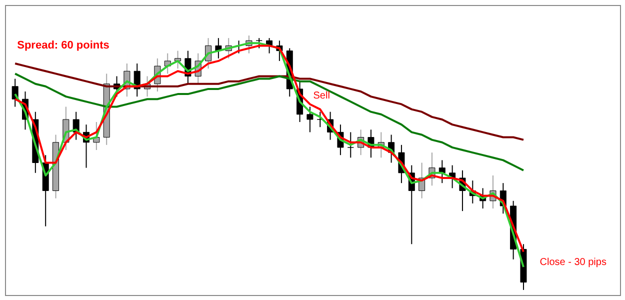 The height and width of the screenshot is (300, 625). I want to click on annotation: Spread: 60 points, so click(63, 46).